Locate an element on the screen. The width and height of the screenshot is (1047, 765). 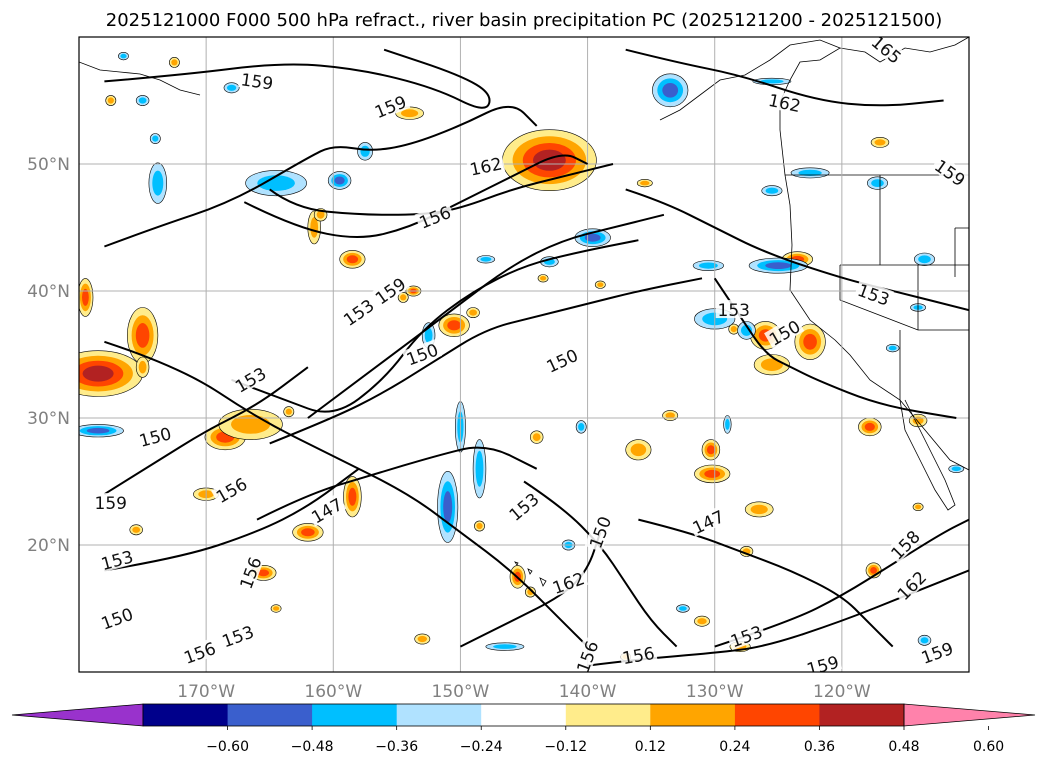
colorbar-frame is located at coordinates (523, 715).